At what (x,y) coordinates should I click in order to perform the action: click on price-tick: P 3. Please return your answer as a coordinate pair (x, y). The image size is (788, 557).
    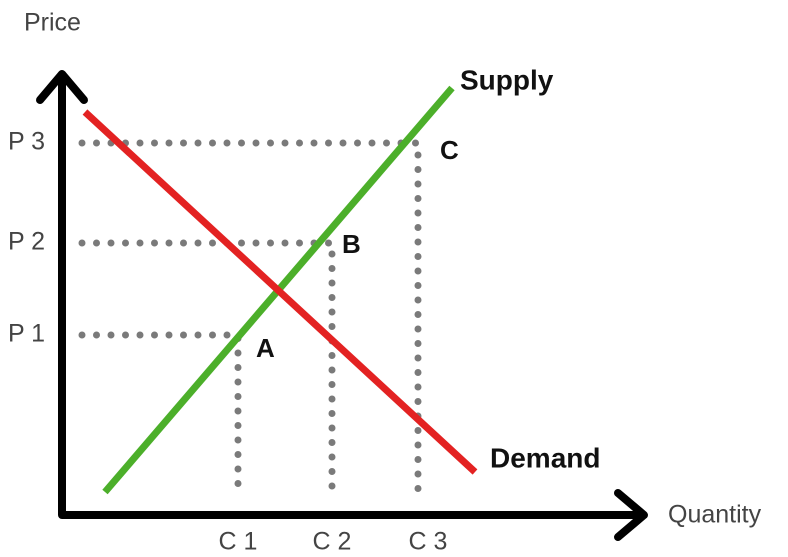
    Looking at the image, I should click on (26, 142).